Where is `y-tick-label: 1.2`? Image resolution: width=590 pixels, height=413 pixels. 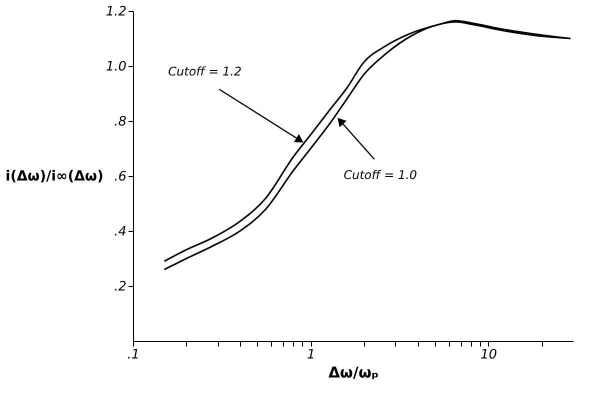 y-tick-label: 1.2 is located at coordinates (116, 12).